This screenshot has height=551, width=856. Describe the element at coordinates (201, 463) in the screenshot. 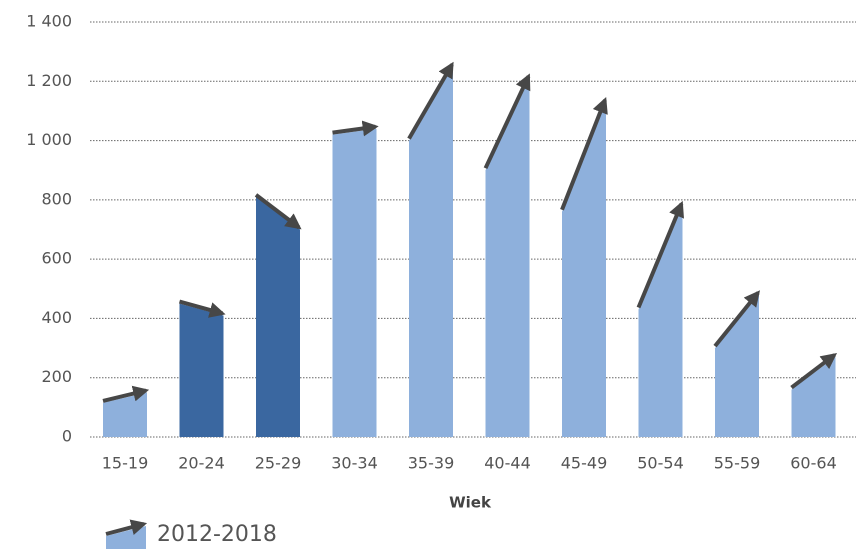

I see `x-tick-label: 20-24` at that location.